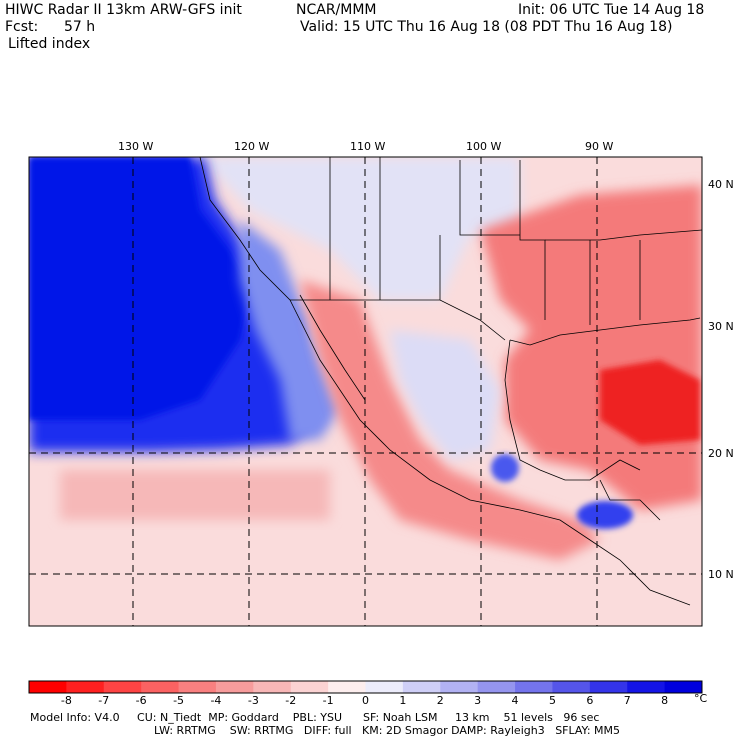  Describe the element at coordinates (630, 500) in the screenshot. I see `central-america-border` at that location.